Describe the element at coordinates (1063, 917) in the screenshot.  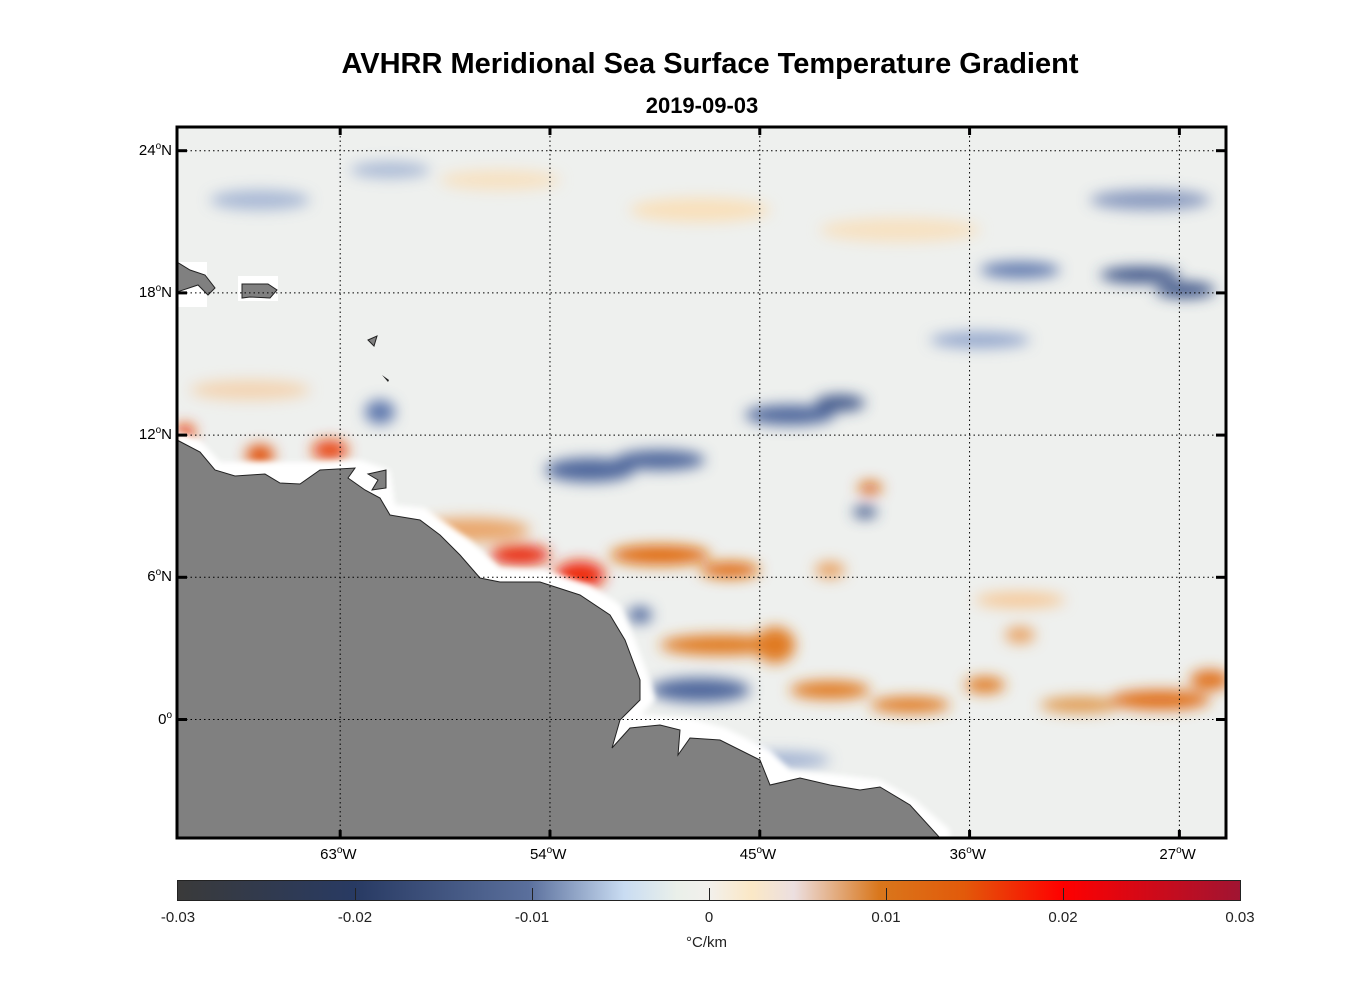
I see `colorbar-tick-label: 0.02` at that location.